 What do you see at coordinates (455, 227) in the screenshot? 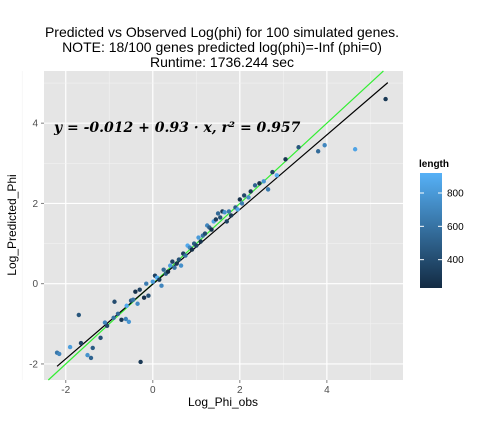
I see `legend-tick-label: 600` at bounding box center [455, 227].